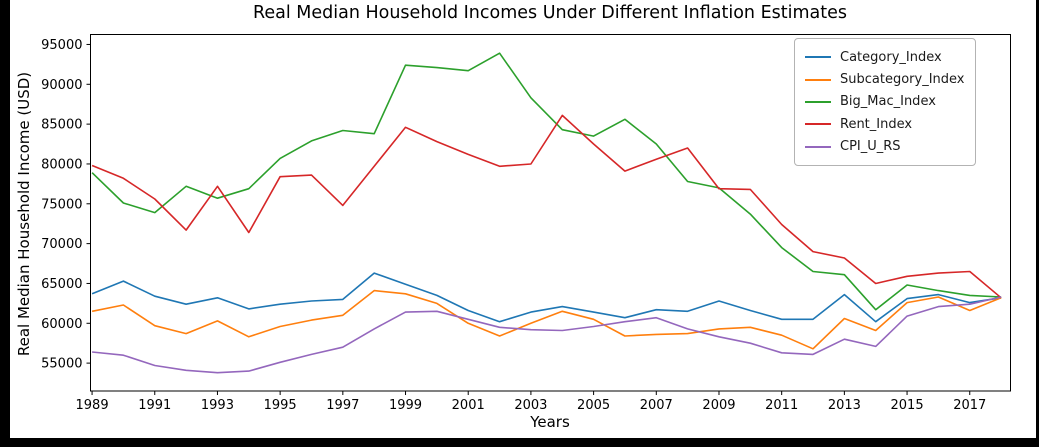 The width and height of the screenshot is (1039, 447). I want to click on y-axis-label: Real Median Household Income (USD), so click(24, 214).